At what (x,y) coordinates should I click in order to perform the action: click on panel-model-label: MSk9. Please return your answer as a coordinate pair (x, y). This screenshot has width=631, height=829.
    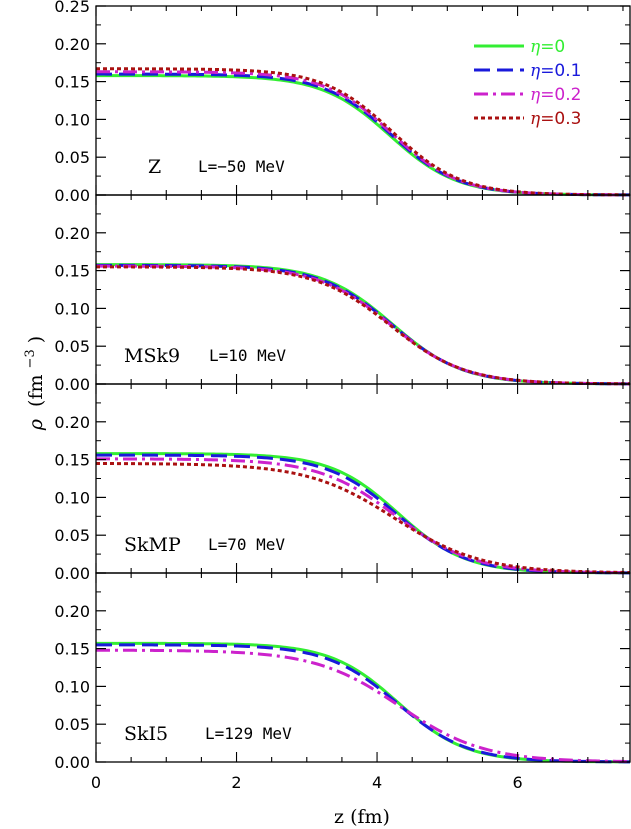
    Looking at the image, I should click on (152, 356).